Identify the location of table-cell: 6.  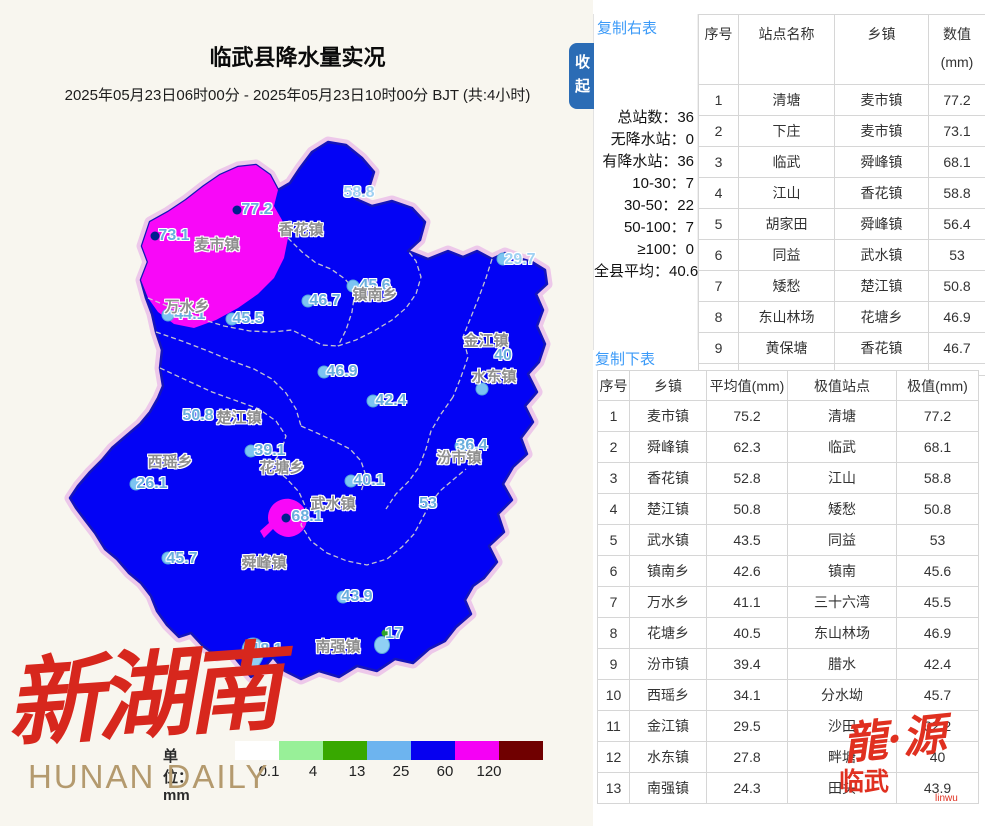
(613, 571).